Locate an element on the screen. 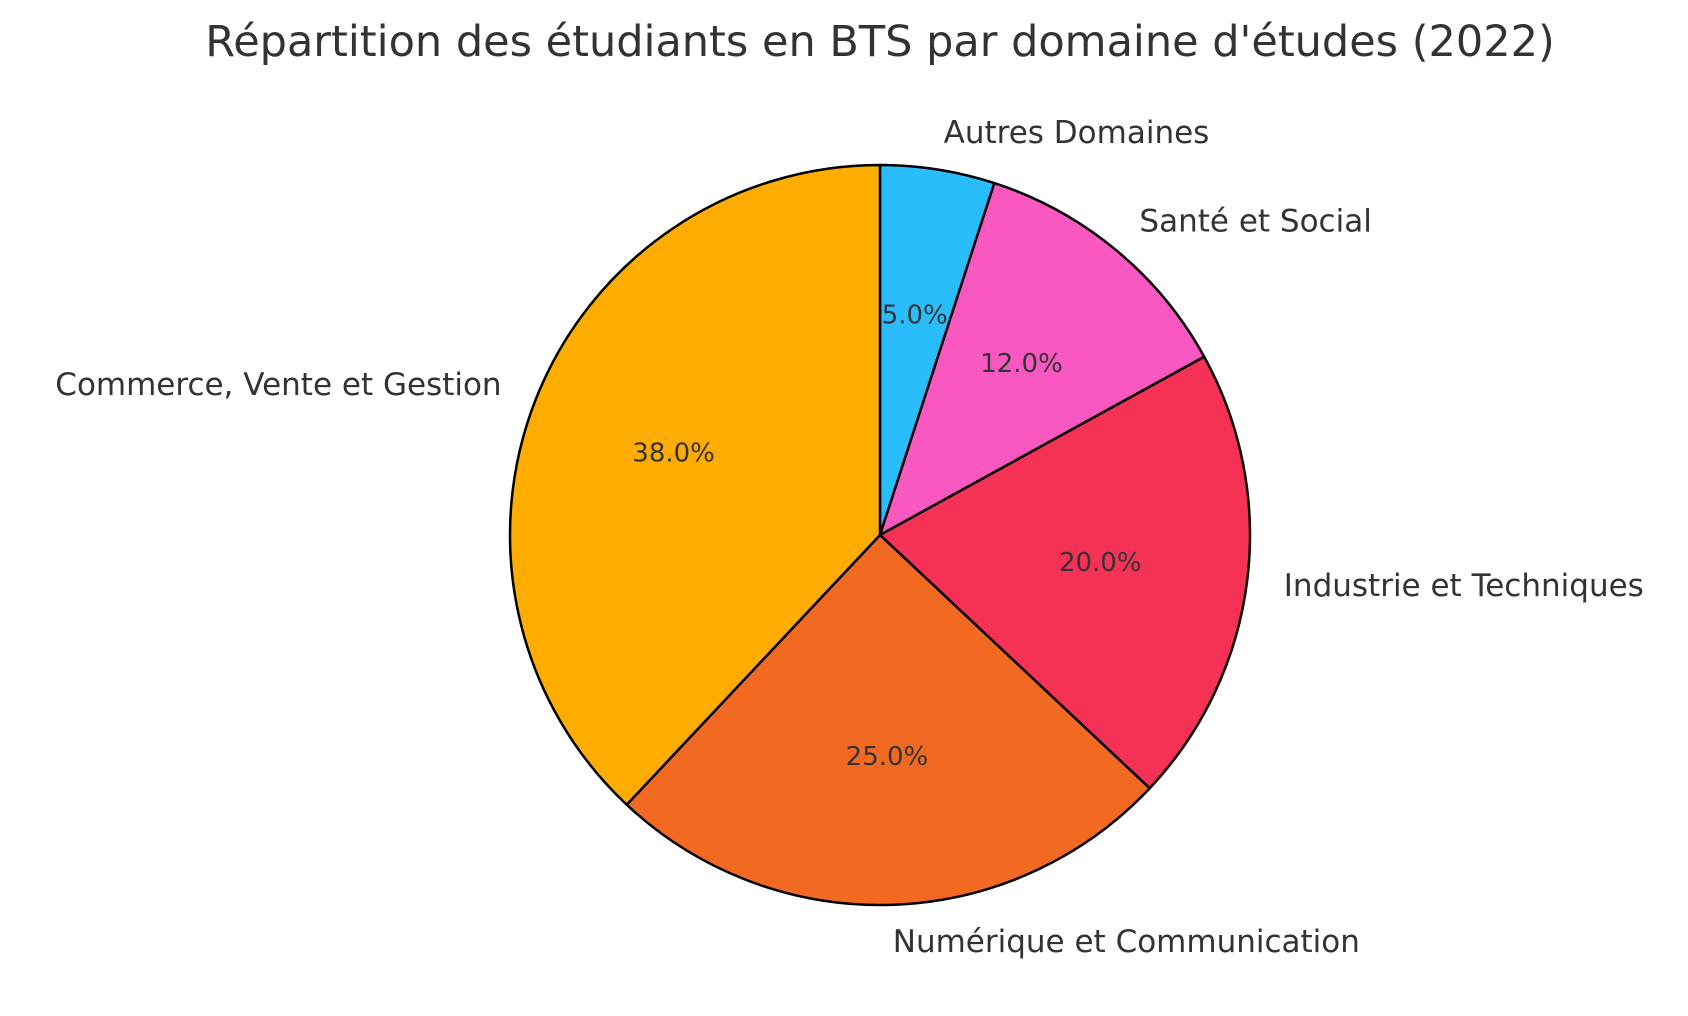  slice-percent-numerique-et-communication: 25.0% is located at coordinates (887, 757).